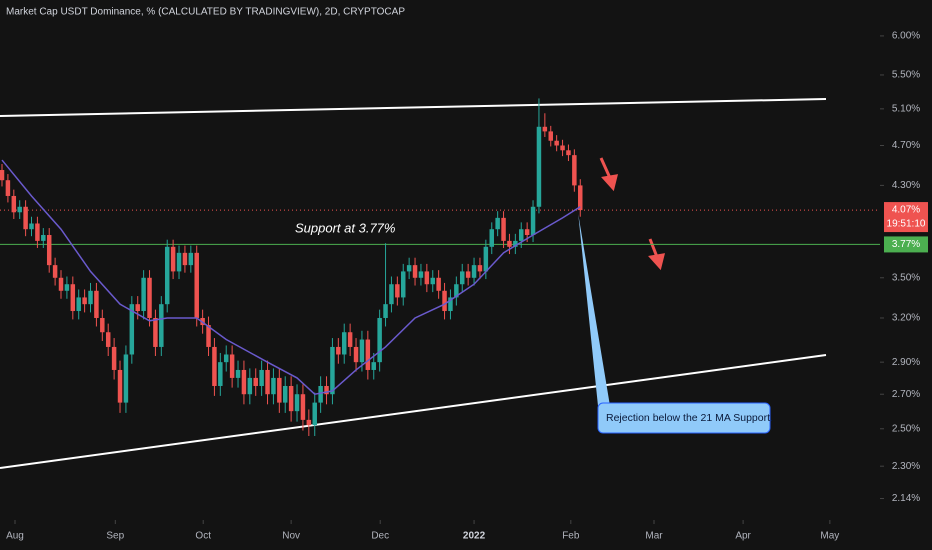 The image size is (932, 550). I want to click on x-tick-label: Sep, so click(115, 536).